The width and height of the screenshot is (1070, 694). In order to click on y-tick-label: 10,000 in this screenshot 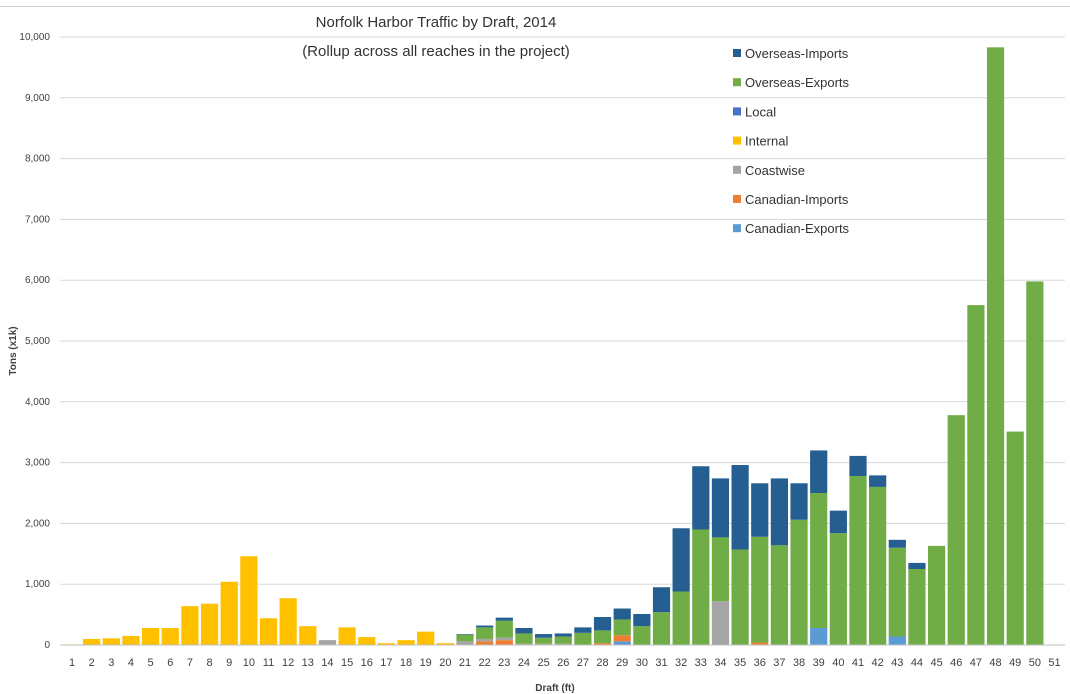, I will do `click(34, 37)`.